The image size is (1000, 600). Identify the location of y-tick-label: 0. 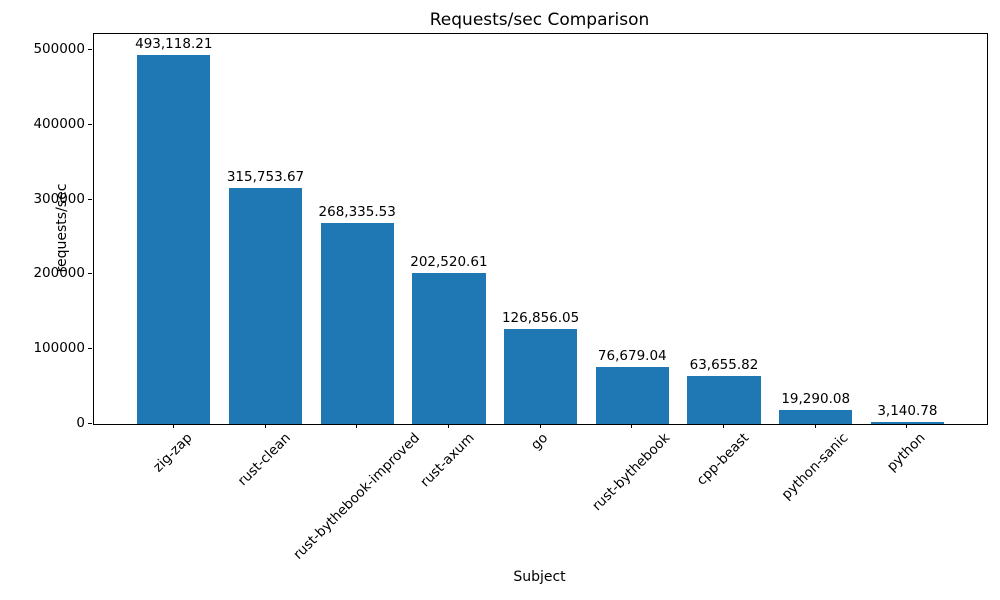
(80, 423).